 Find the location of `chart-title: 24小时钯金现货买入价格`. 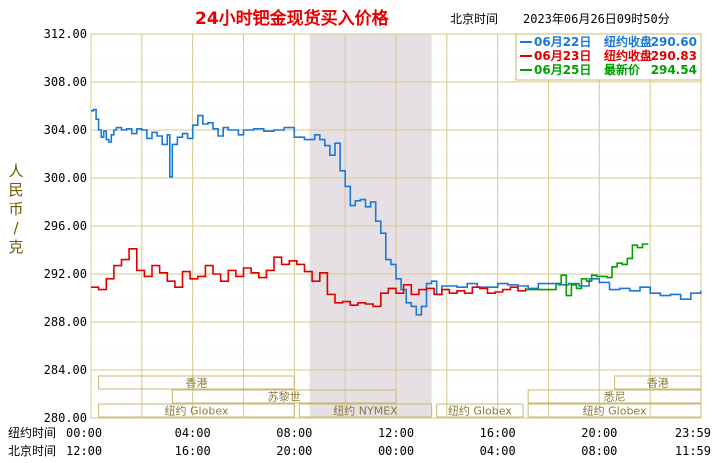

chart-title: 24小时钯金现货买入价格 is located at coordinates (292, 18).